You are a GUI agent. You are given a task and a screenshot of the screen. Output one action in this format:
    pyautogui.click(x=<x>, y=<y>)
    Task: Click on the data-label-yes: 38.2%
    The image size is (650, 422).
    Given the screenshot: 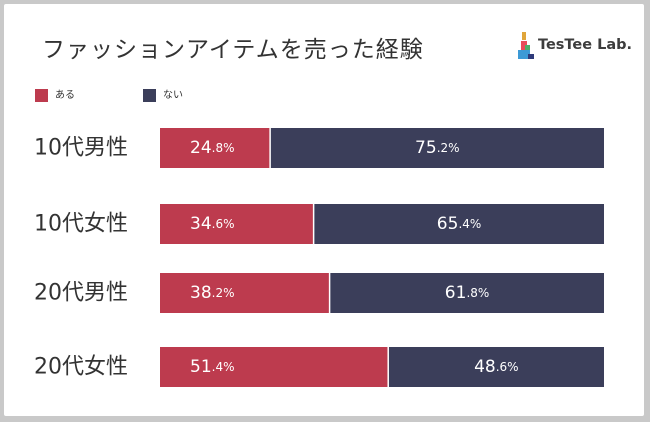 What is the action you would take?
    pyautogui.click(x=212, y=293)
    